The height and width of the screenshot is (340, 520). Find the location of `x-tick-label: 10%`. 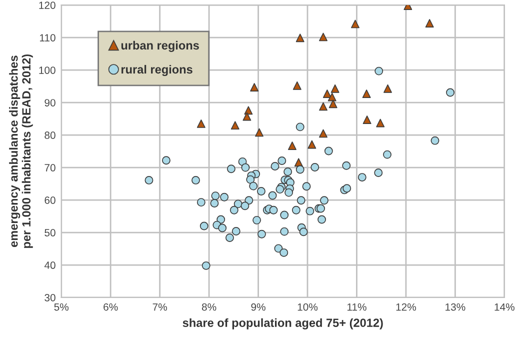

x-tick-label: 10% is located at coordinates (308, 307).